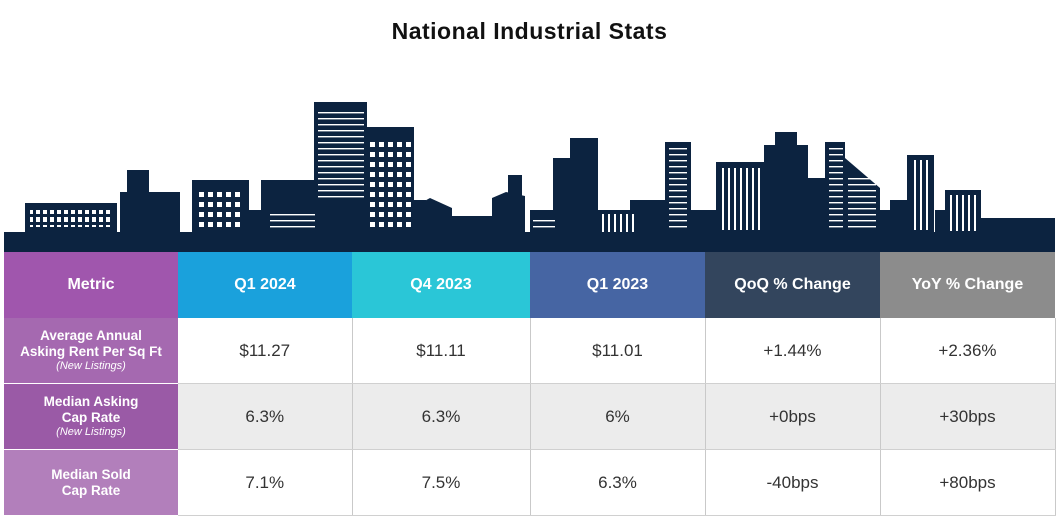  I want to click on page-title: National Industrial Stats, so click(529, 31).